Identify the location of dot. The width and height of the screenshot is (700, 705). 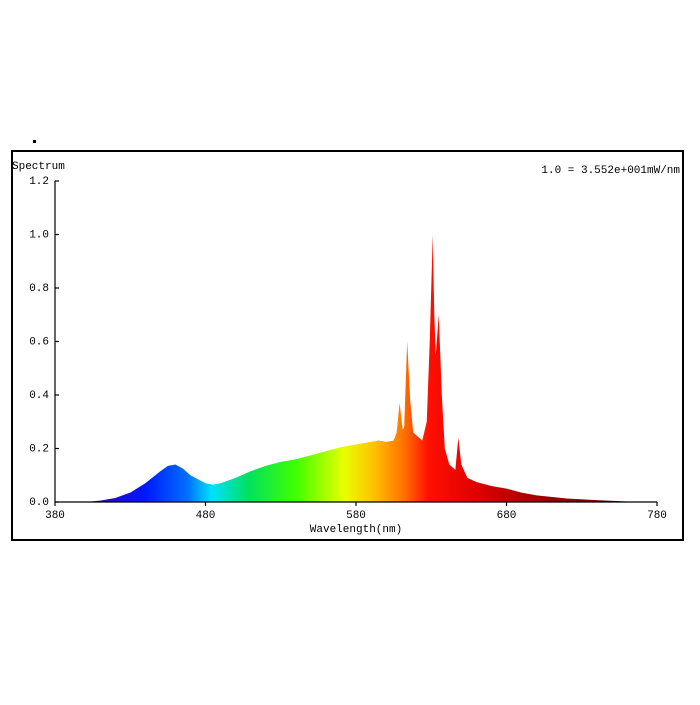
(34, 141).